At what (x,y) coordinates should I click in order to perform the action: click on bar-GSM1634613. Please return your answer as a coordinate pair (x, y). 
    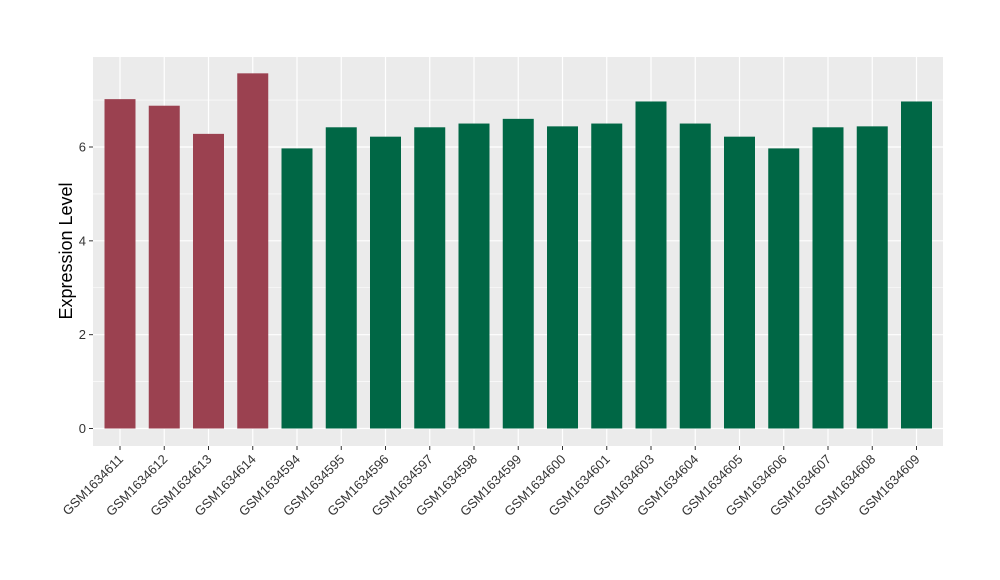
    Looking at the image, I should click on (208, 281).